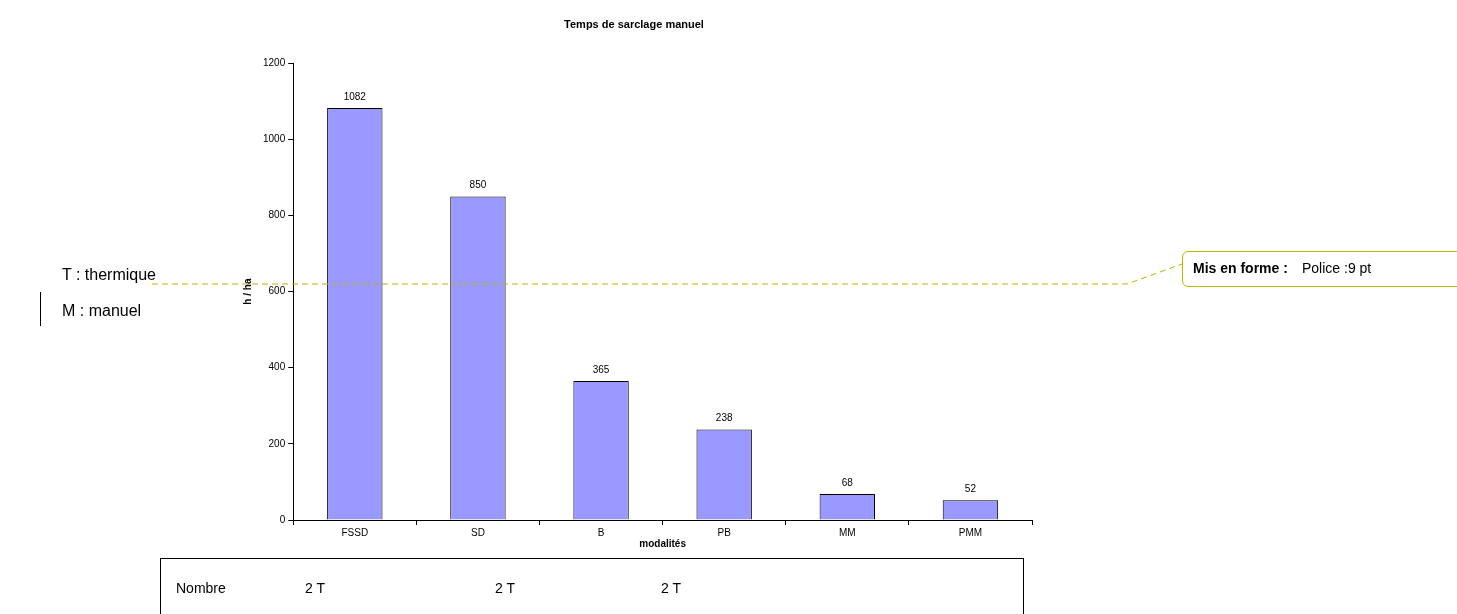  What do you see at coordinates (663, 543) in the screenshot?
I see `x-axis-title: modalités` at bounding box center [663, 543].